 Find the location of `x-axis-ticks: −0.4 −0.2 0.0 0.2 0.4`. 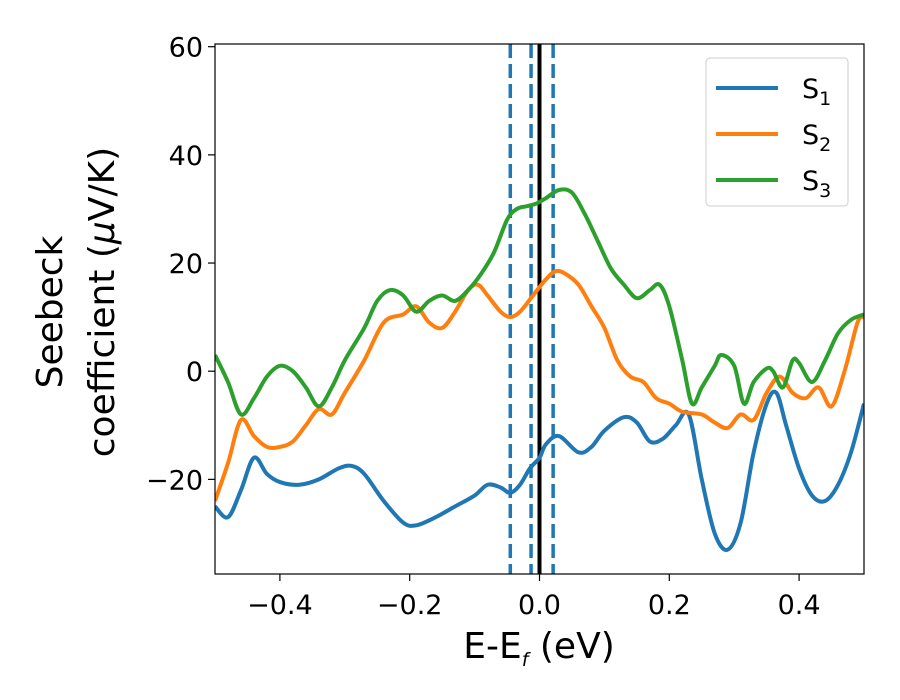

x-axis-ticks: −0.4 −0.2 0.0 0.2 0.4 is located at coordinates (534, 597).